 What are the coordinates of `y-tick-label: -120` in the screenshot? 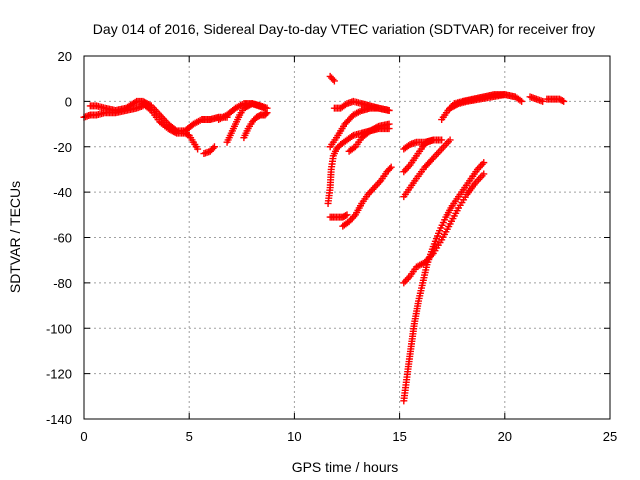 It's located at (59, 374).